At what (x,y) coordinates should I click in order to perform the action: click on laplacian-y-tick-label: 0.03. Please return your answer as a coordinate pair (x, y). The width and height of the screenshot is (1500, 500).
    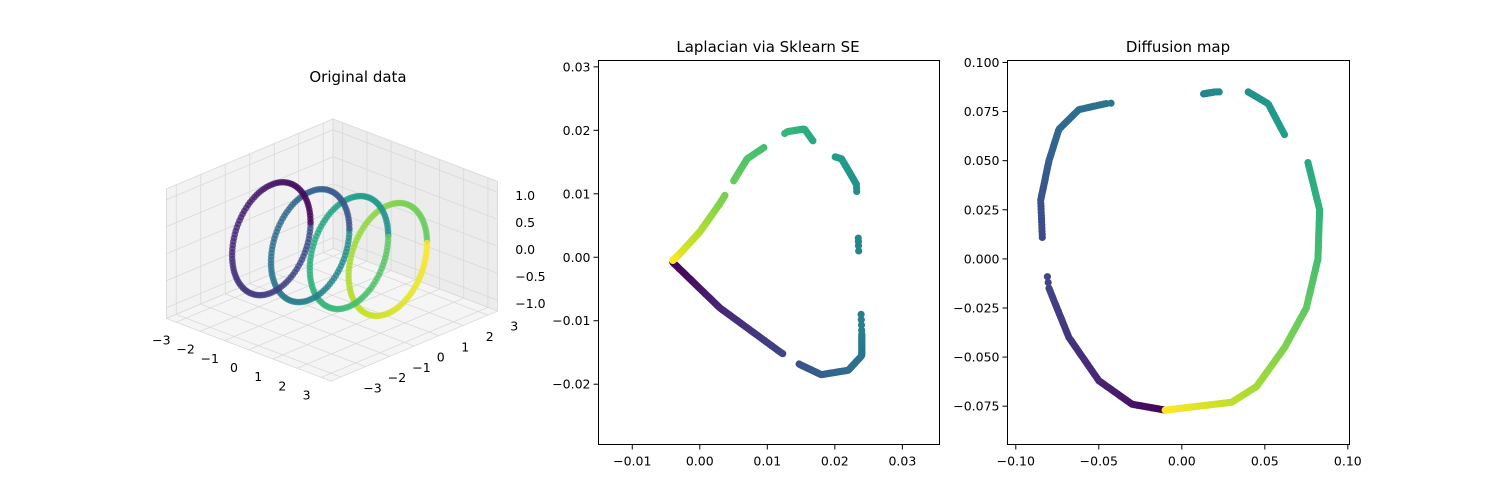
    Looking at the image, I should click on (577, 66).